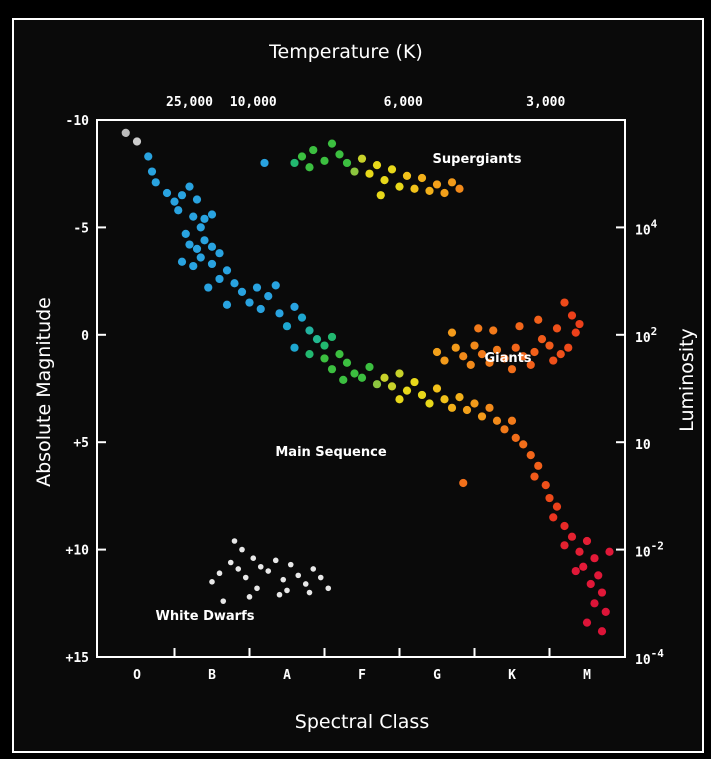  What do you see at coordinates (85, 336) in the screenshot?
I see `y-left-tick-label: 0` at bounding box center [85, 336].